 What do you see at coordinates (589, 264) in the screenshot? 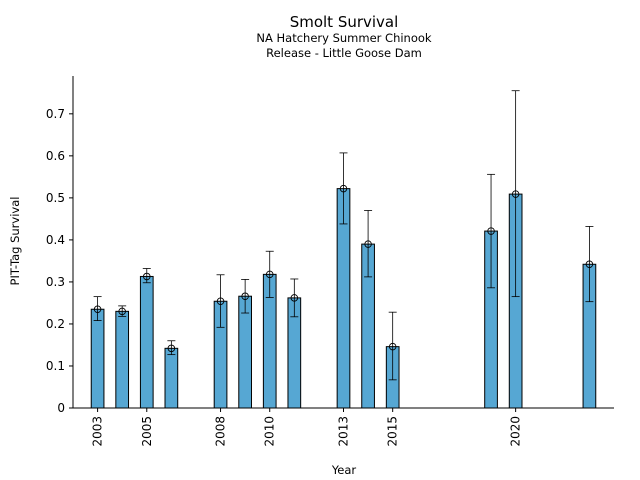
I see `point-marker-2023` at bounding box center [589, 264].